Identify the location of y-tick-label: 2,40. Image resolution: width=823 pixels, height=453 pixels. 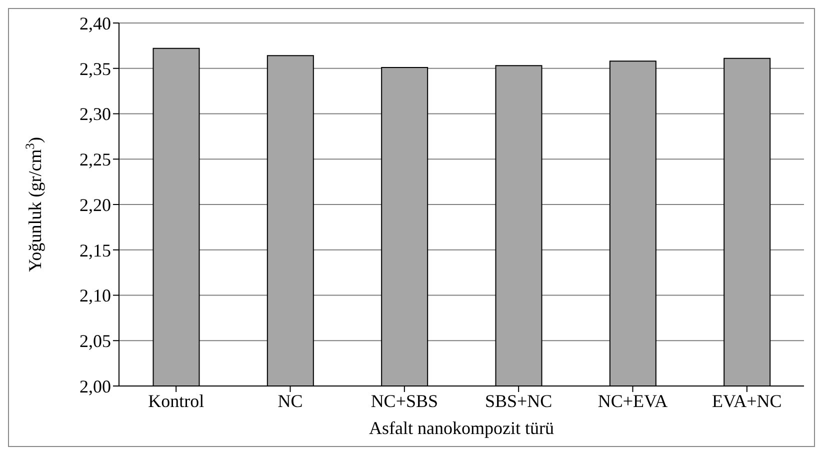
(95, 23).